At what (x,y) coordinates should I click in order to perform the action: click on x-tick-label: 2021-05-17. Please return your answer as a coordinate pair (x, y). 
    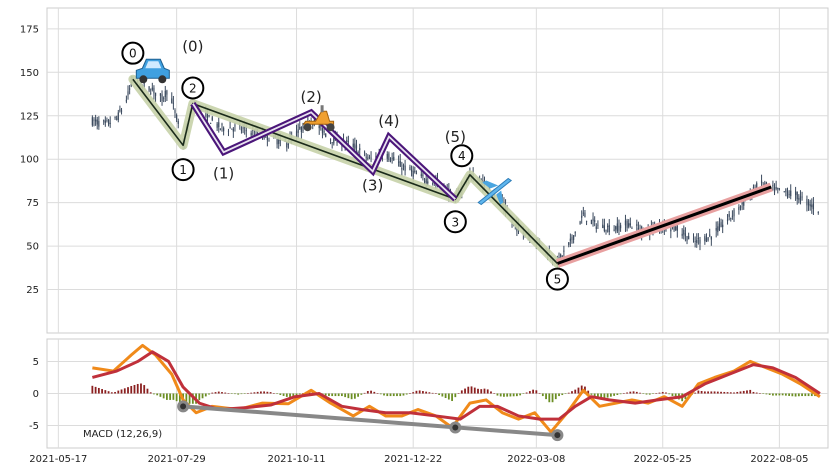
    Looking at the image, I should click on (58, 459).